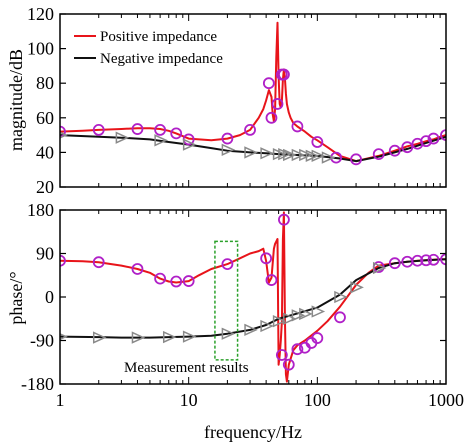 This screenshot has height=446, width=474. I want to click on phase-ytick-label: -90, so click(42, 341).